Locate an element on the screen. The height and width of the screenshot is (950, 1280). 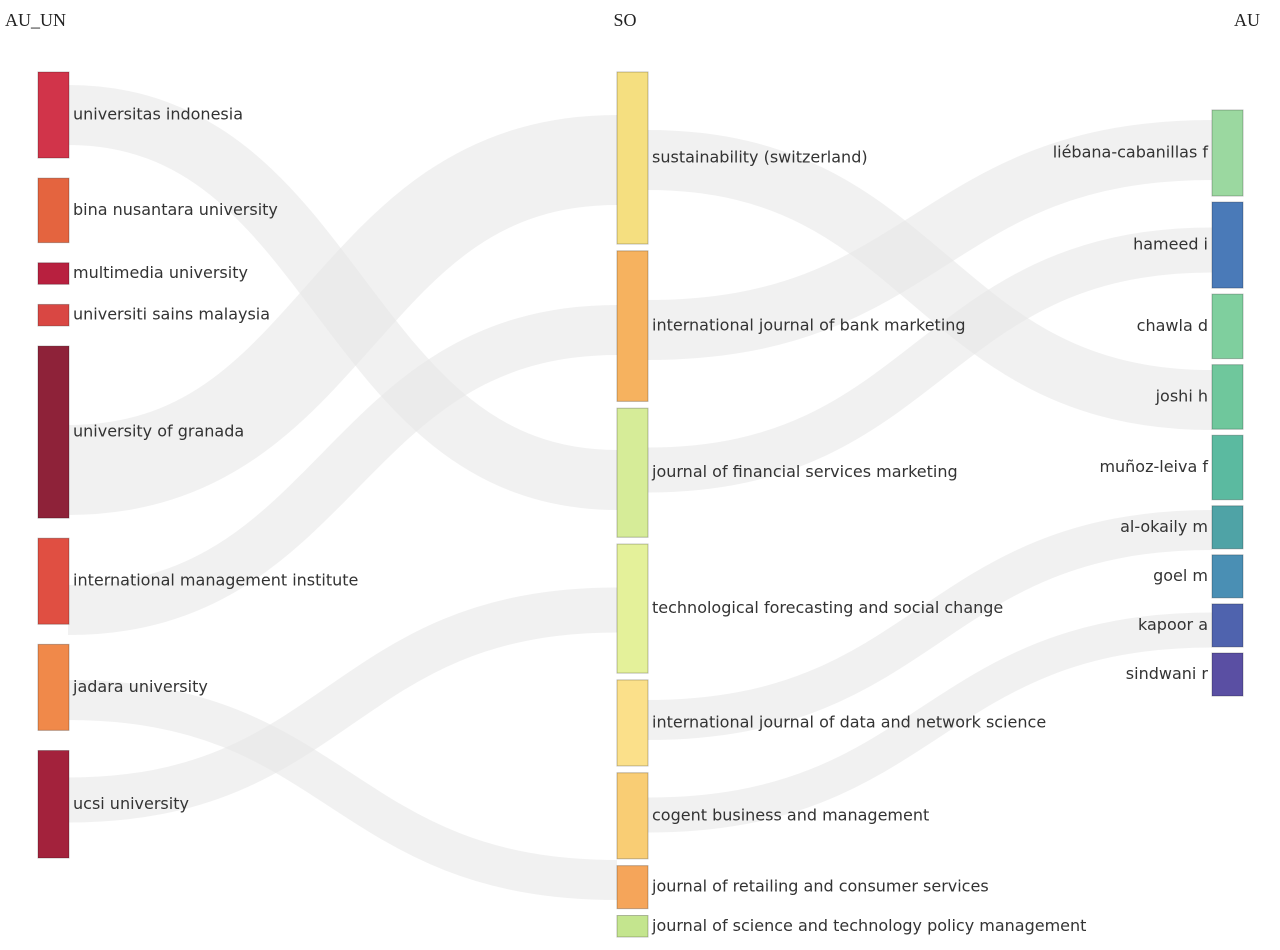
node-label: international journal of bank marketing is located at coordinates (809, 325).